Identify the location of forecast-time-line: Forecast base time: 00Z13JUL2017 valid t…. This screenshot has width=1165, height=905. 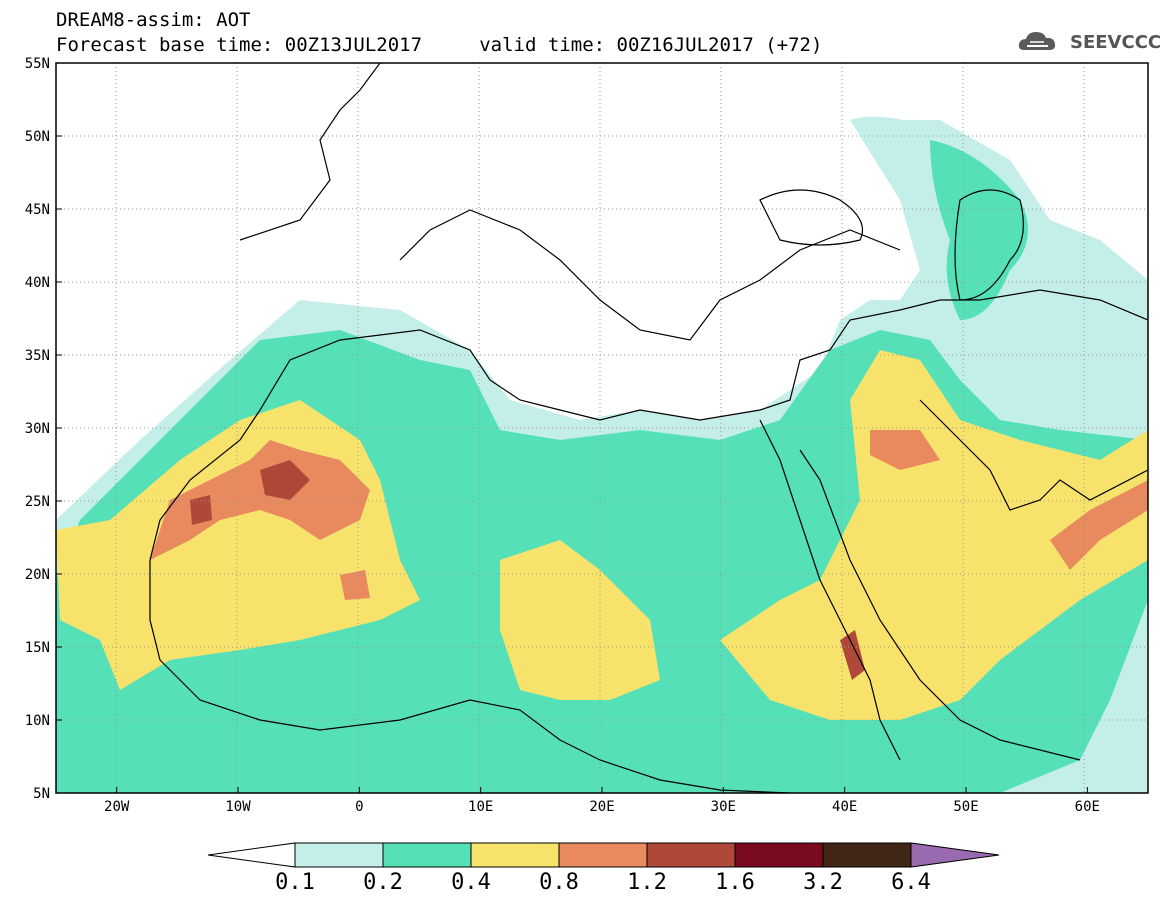
(439, 45).